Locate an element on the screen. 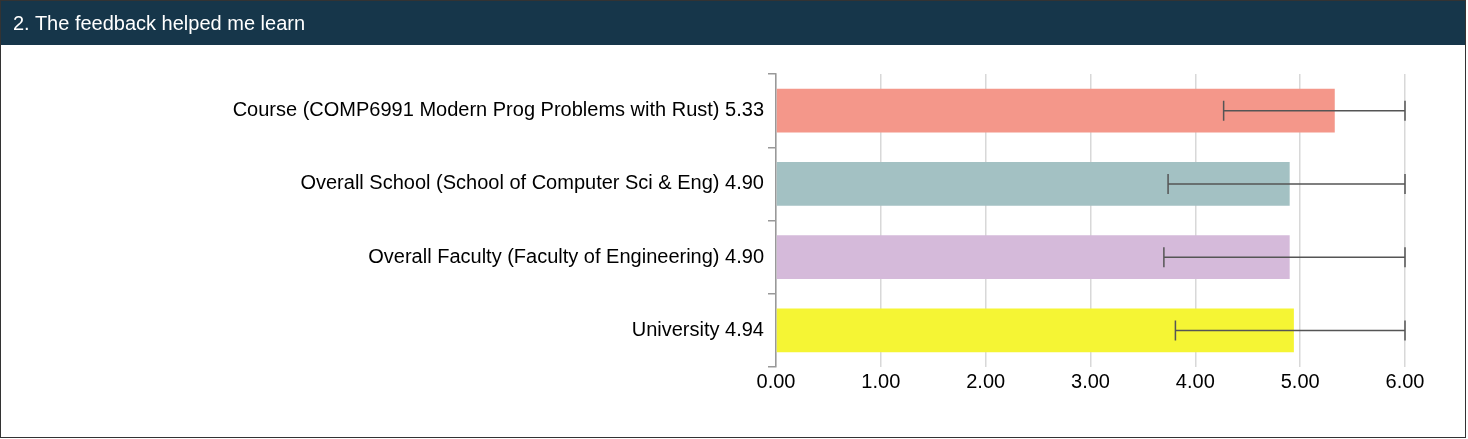  y-tick-label: Course (COMP6991 Modern Prog Problems with Rust) 5.33 is located at coordinates (498, 109).